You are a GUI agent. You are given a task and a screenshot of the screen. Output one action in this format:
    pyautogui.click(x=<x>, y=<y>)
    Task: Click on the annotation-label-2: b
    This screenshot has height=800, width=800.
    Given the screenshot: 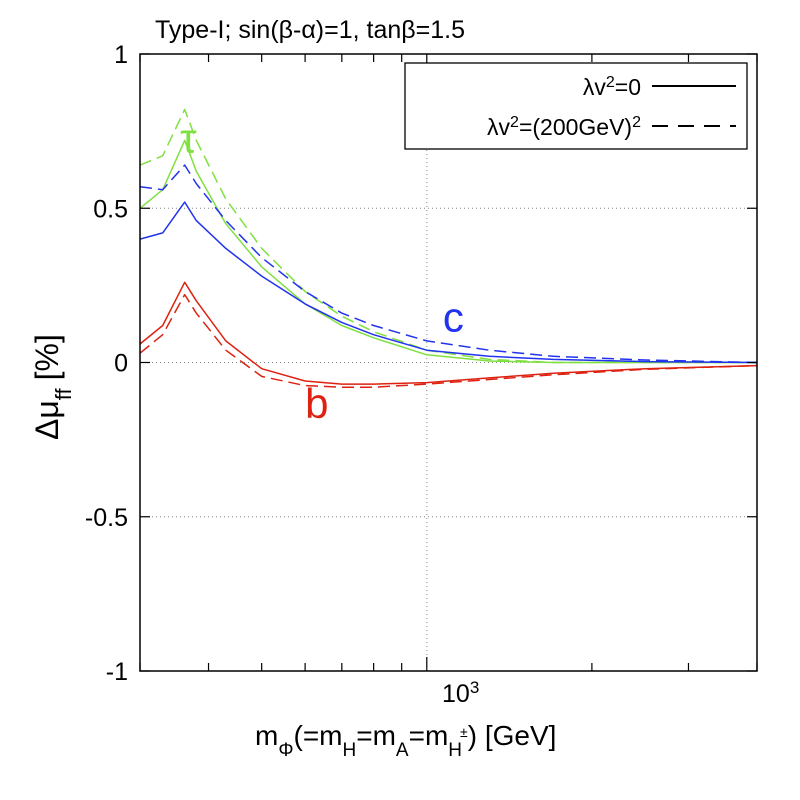 What is the action you would take?
    pyautogui.click(x=316, y=403)
    